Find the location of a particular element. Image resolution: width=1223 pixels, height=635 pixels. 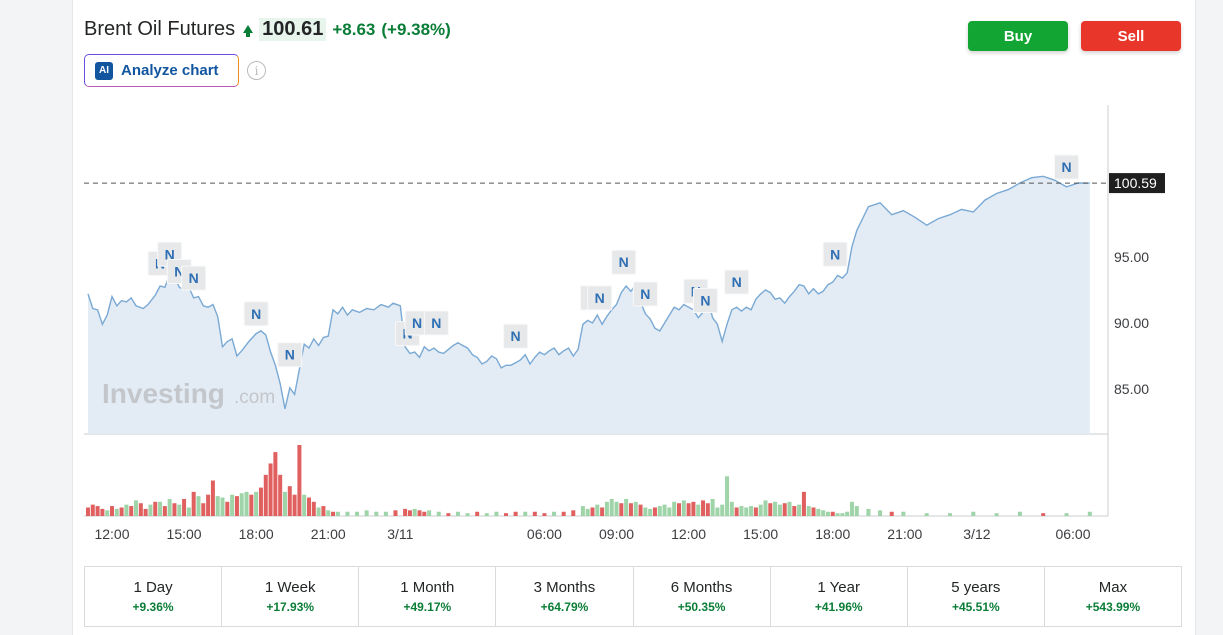

period-change: +41.96% is located at coordinates (838, 607).